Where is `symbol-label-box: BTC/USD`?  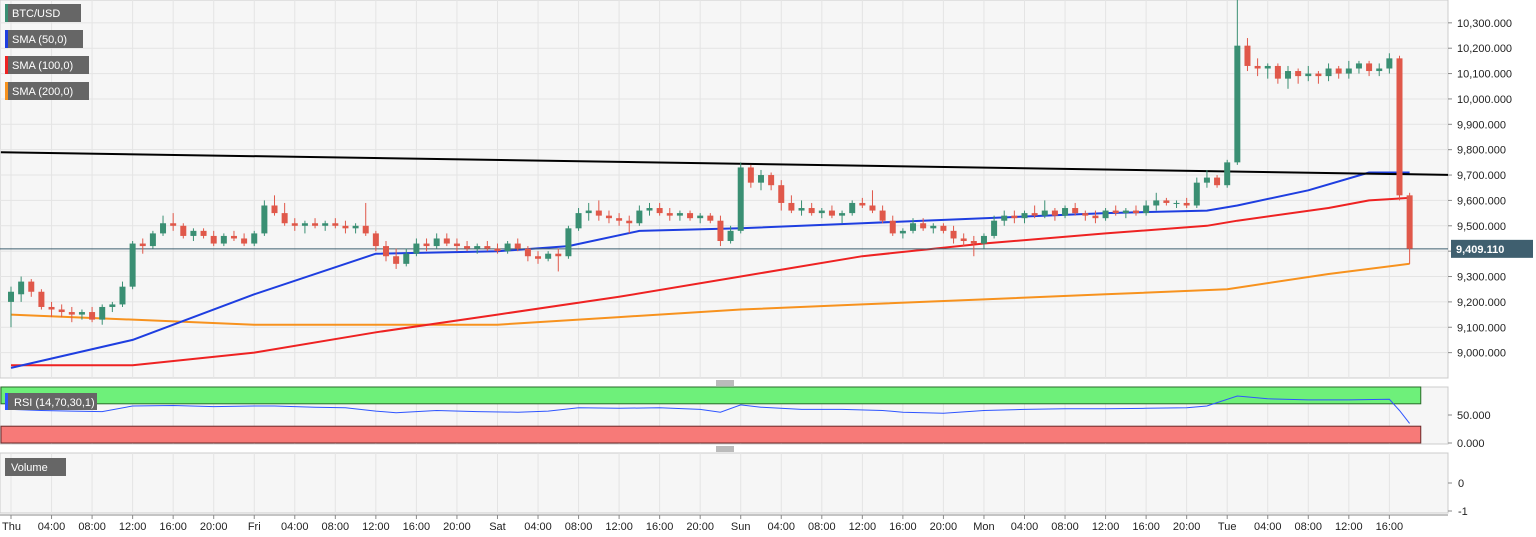 symbol-label-box: BTC/USD is located at coordinates (43, 13).